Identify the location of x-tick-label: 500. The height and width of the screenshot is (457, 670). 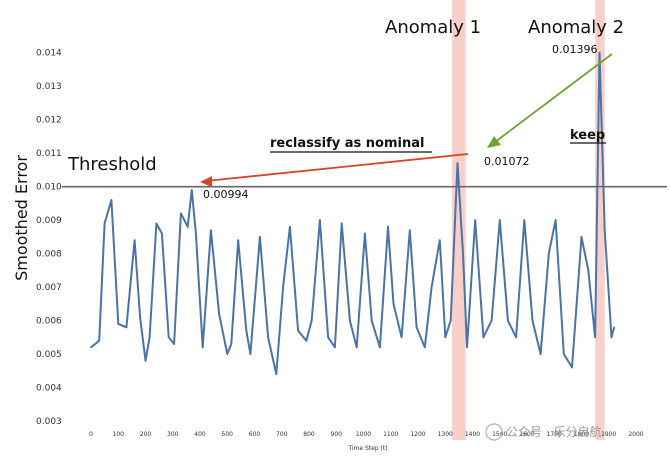
(228, 434).